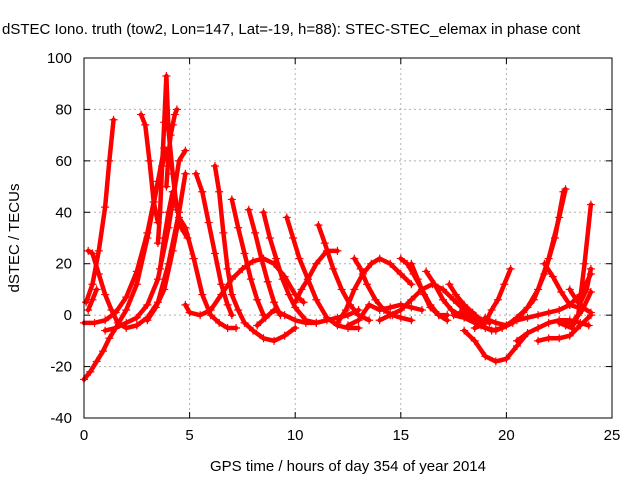 This screenshot has height=480, width=640. What do you see at coordinates (295, 435) in the screenshot?
I see `x-tick-label: 10` at bounding box center [295, 435].